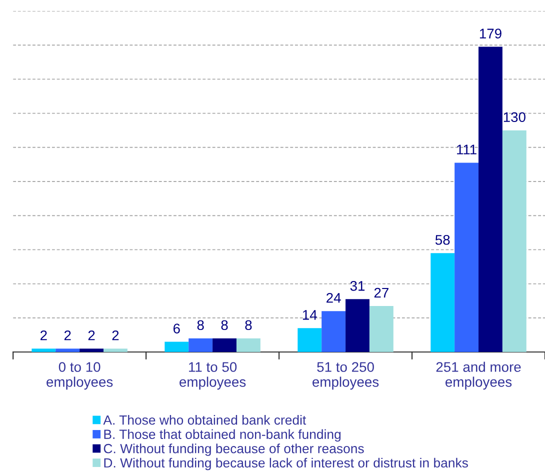  Describe the element at coordinates (234, 450) in the screenshot. I see `legend-label: C. Without funding because of other reasons` at that location.